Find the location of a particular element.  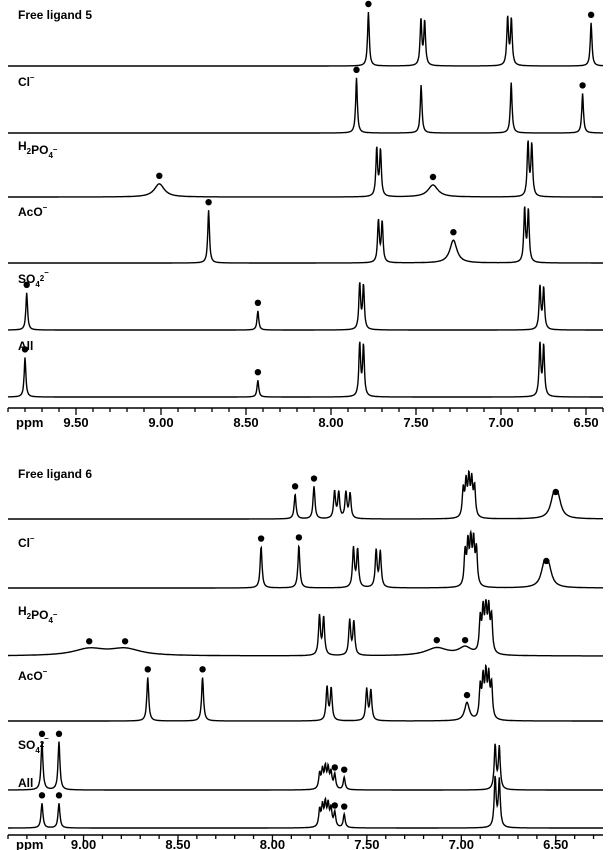

trace-1-5: SO42– is located at coordinates (305, 299).